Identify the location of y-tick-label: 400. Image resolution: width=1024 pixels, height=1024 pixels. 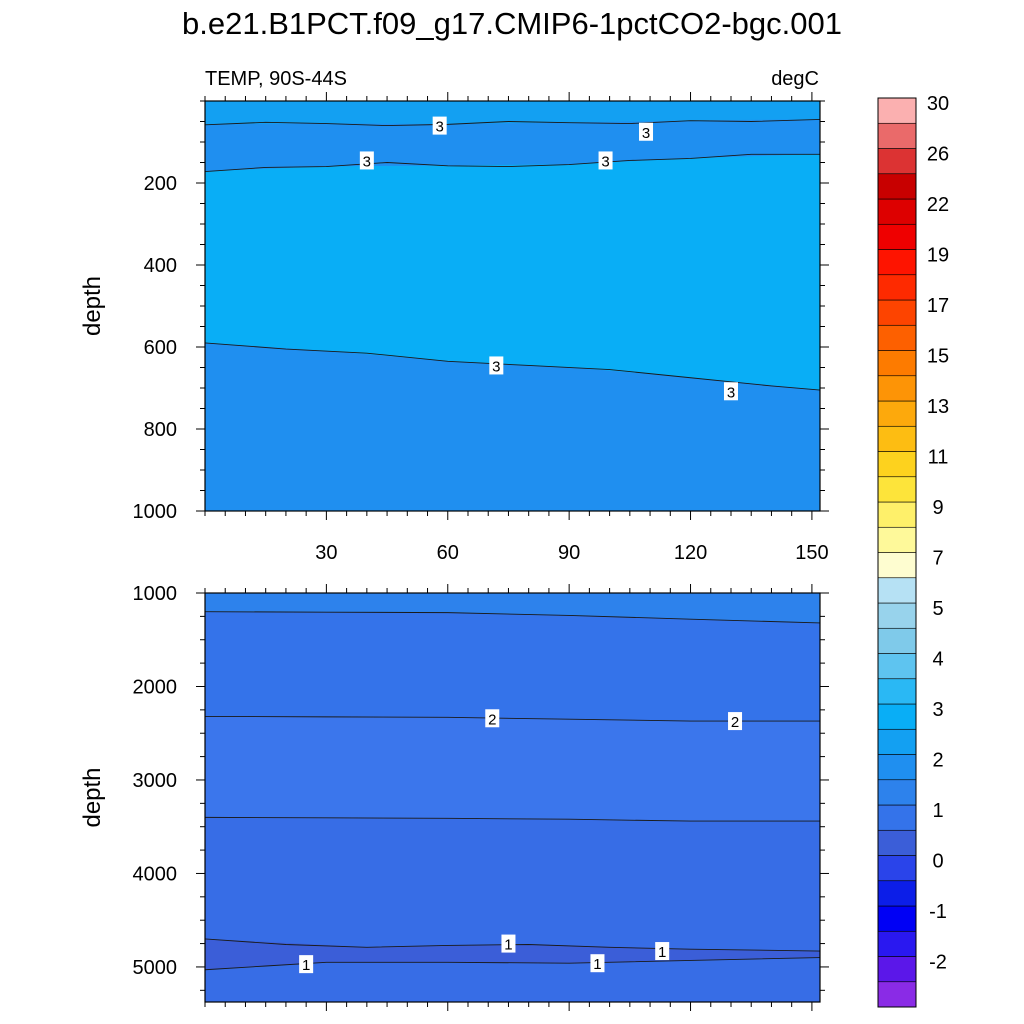
(160, 266).